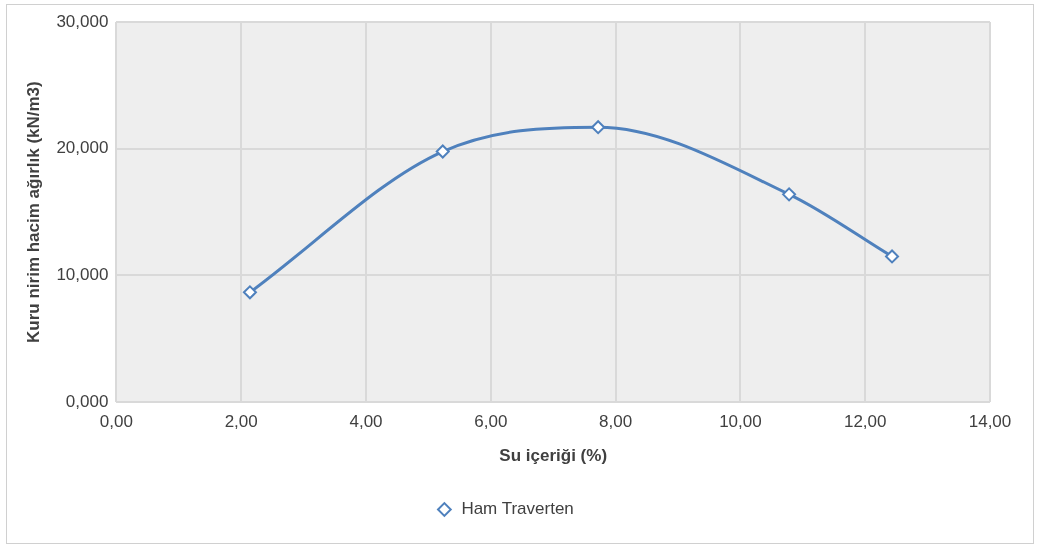 The height and width of the screenshot is (552, 1040). What do you see at coordinates (616, 422) in the screenshot?
I see `x-tick-label: 8,00` at bounding box center [616, 422].